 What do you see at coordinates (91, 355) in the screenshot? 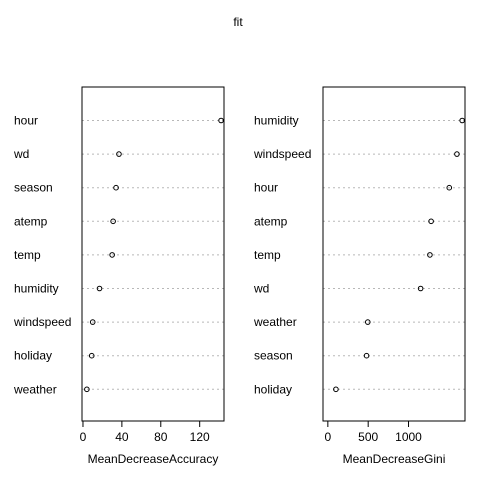
I see `accuracy-point-holiday` at bounding box center [91, 355].